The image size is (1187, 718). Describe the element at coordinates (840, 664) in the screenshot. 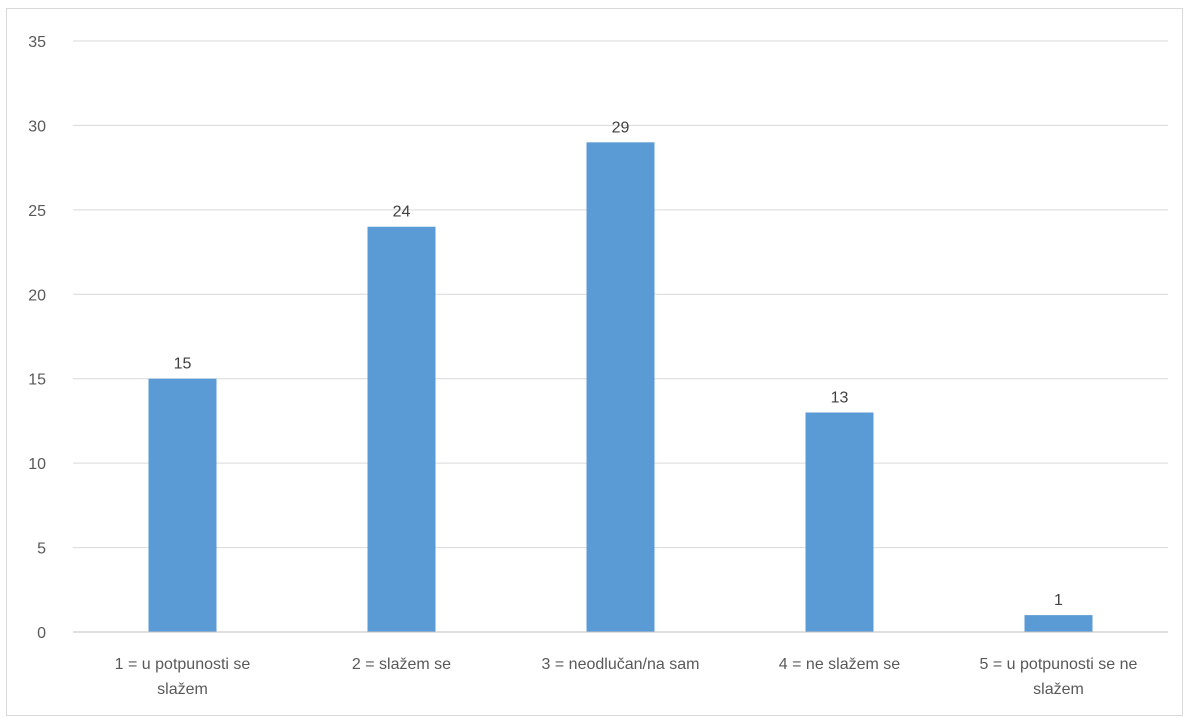

I see `category-label: 4 = ne slažem se` at that location.